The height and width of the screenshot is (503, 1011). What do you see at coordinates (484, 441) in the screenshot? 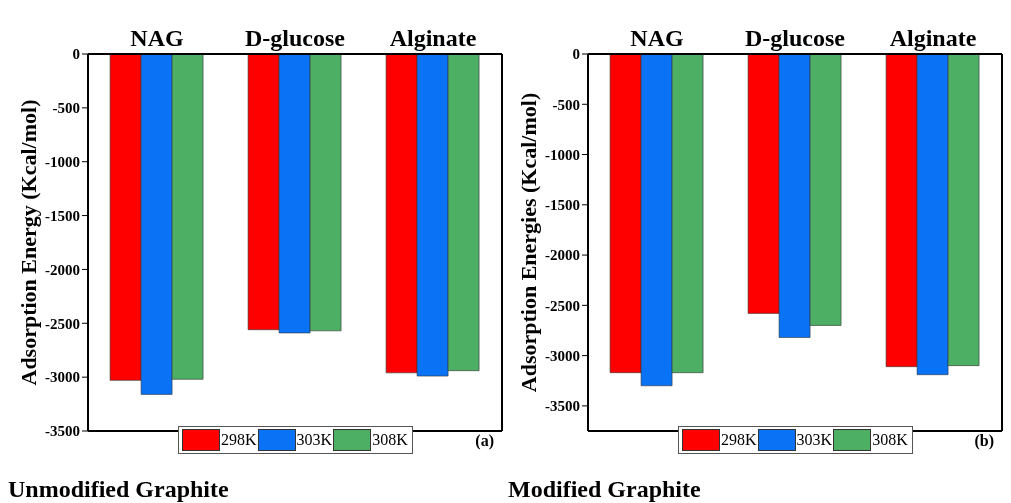
I see `text: (a)` at bounding box center [484, 441].